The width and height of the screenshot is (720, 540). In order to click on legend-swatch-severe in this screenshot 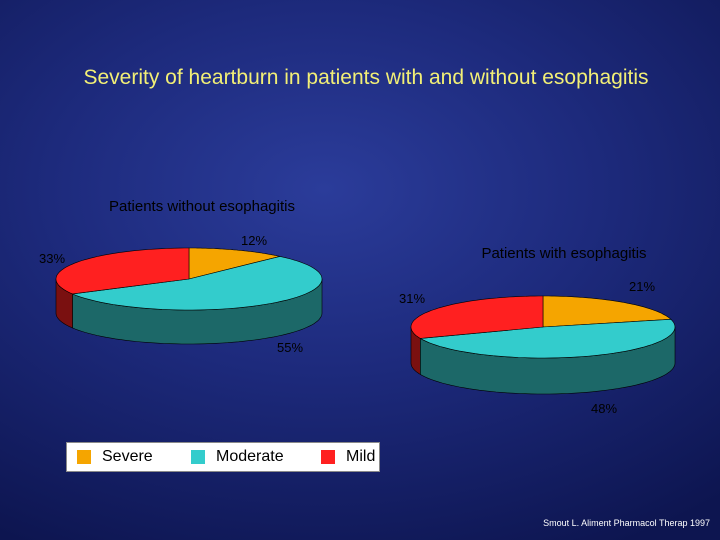, I will do `click(84, 457)`.